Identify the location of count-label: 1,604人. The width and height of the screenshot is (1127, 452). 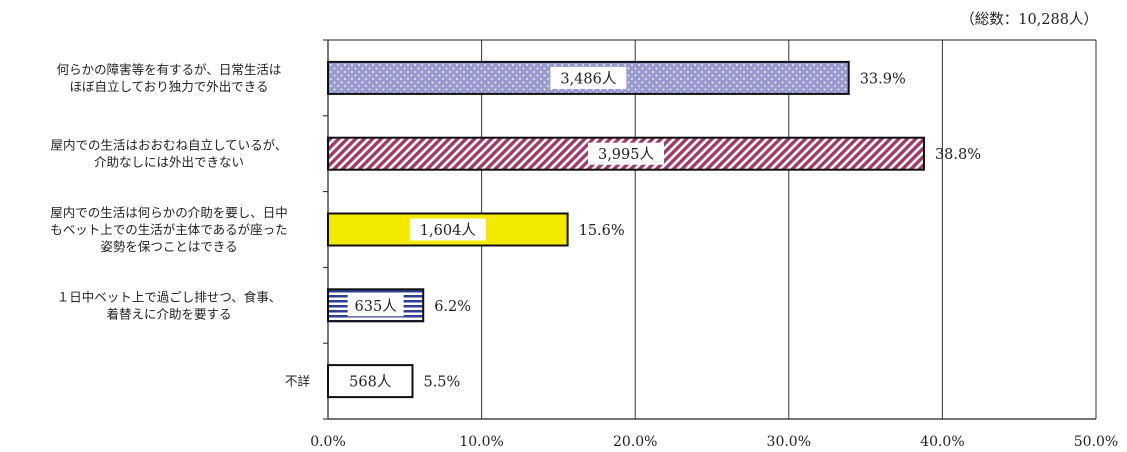
(448, 230).